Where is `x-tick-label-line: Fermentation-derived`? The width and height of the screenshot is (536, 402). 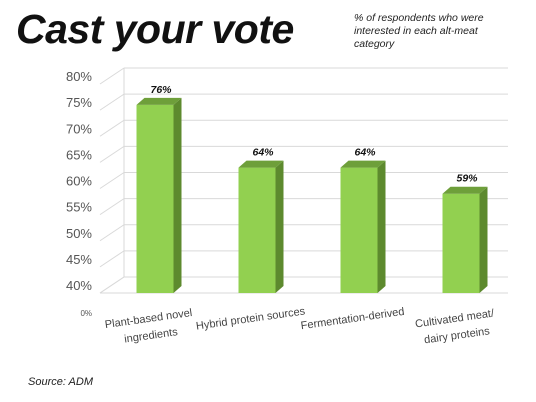 x-tick-label-line: Fermentation-derived is located at coordinates (352, 319).